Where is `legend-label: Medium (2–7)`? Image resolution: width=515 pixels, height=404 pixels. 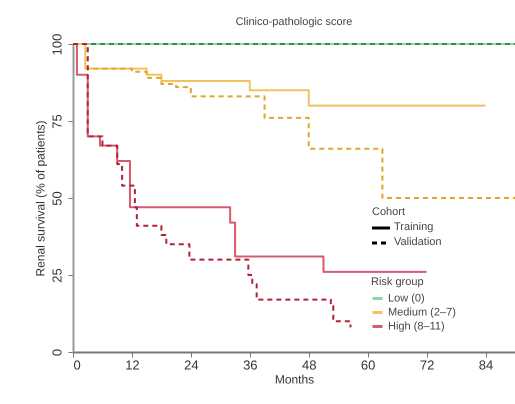 legend-label: Medium (2–7) is located at coordinates (422, 312).